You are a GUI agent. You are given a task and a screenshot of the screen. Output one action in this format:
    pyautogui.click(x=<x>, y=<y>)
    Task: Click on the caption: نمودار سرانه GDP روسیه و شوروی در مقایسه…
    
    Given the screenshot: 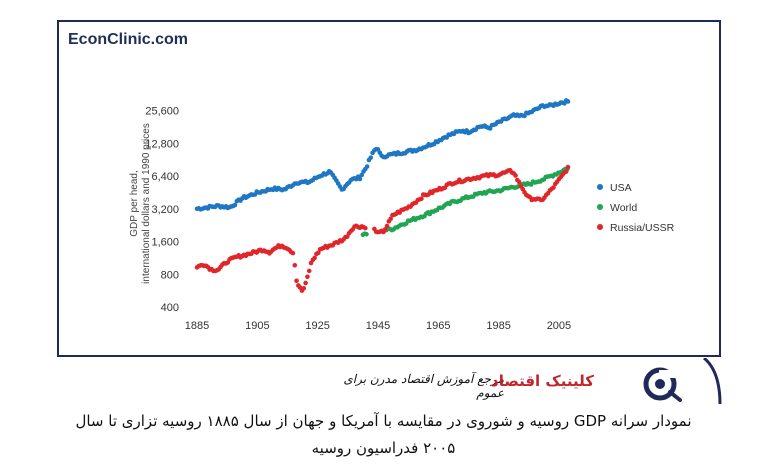 What is the action you would take?
    pyautogui.click(x=383, y=435)
    